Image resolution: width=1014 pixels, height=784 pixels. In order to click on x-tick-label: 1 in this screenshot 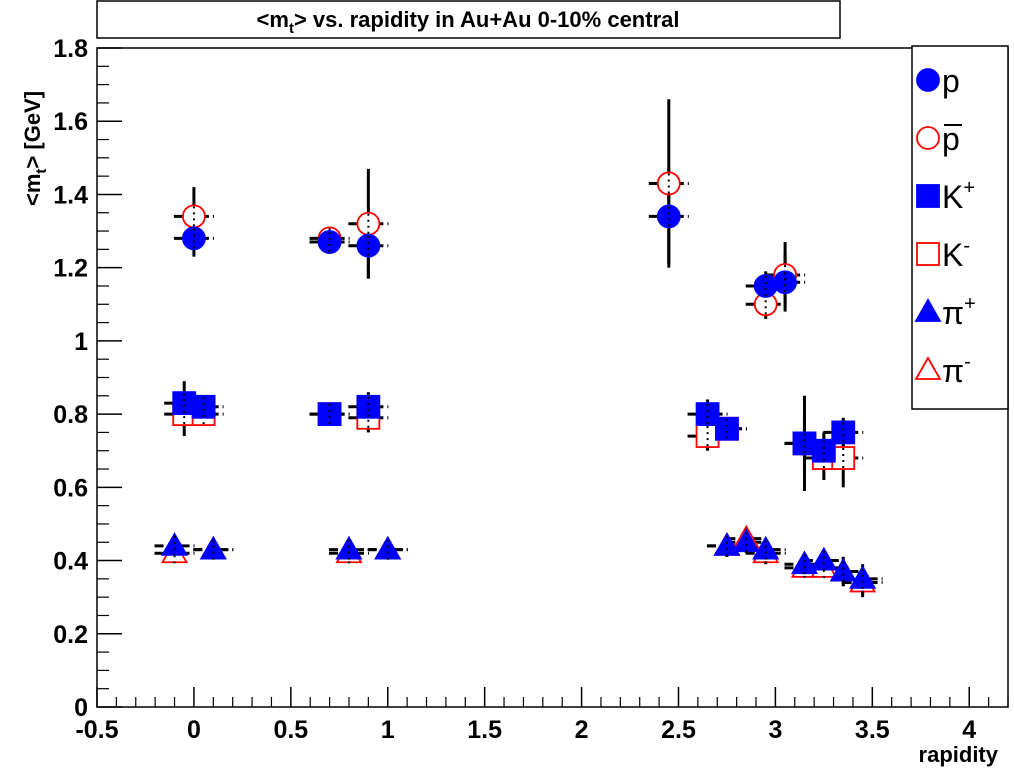, I will do `click(388, 730)`.